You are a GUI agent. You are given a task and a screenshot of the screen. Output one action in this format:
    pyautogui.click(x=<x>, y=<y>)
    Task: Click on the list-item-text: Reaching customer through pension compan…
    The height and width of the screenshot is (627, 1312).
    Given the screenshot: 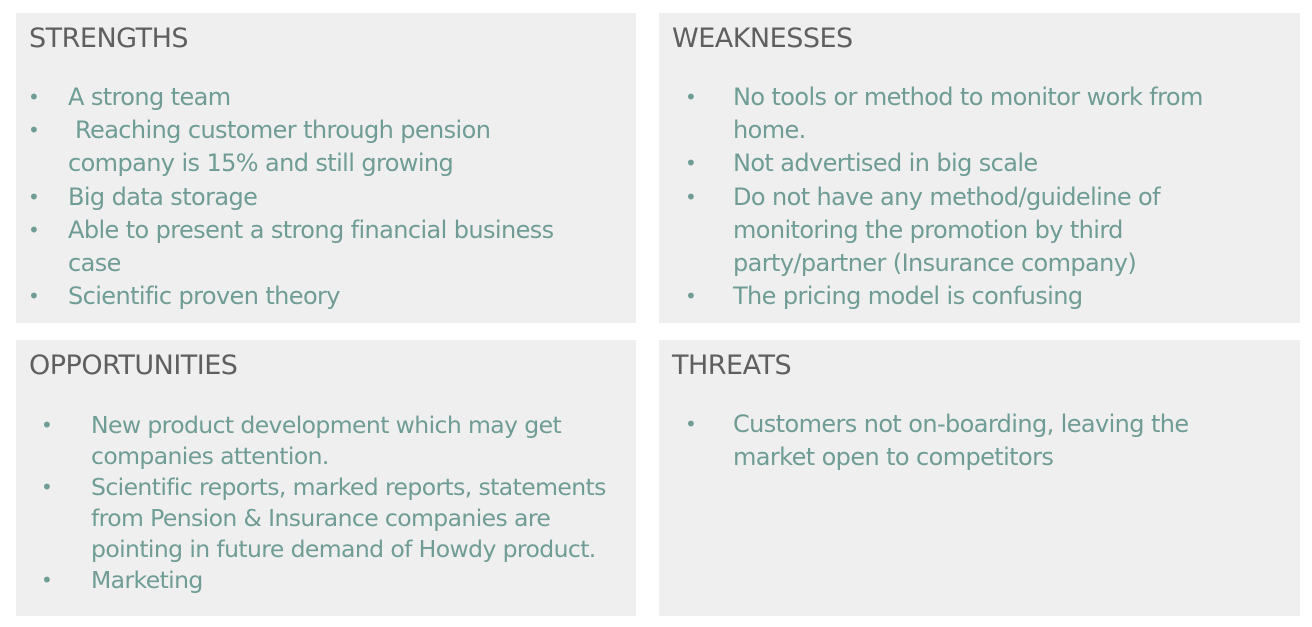 What is the action you would take?
    pyautogui.click(x=283, y=147)
    